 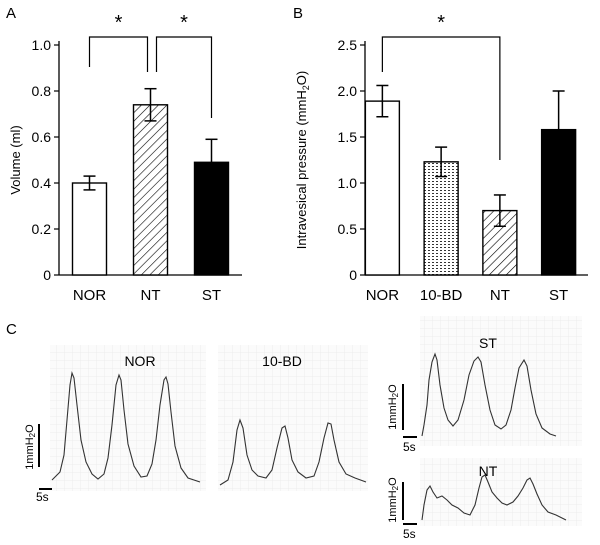 What do you see at coordinates (42, 183) in the screenshot?
I see `y-tick-label: 0.4` at bounding box center [42, 183].